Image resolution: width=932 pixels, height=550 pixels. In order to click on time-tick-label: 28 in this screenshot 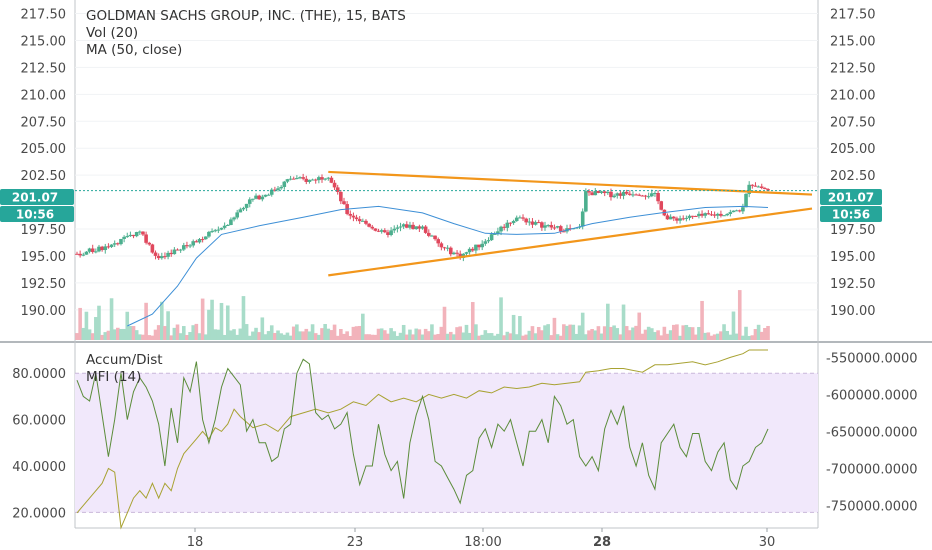, I will do `click(602, 542)`.